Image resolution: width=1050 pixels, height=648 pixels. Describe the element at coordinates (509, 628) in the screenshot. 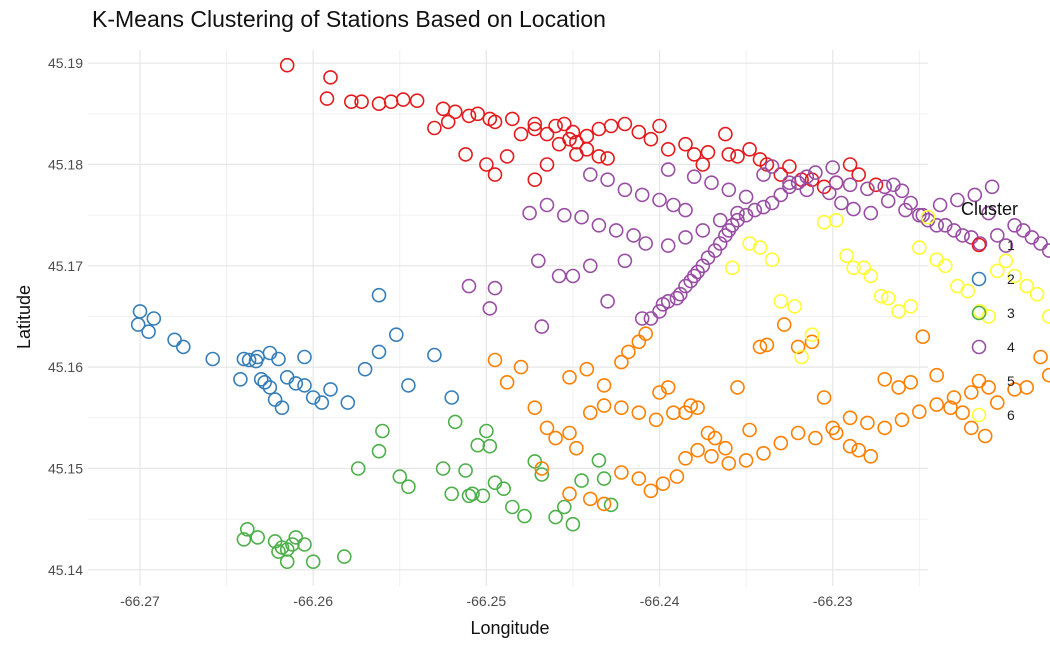

I see `x-axis-title: Longitude` at that location.